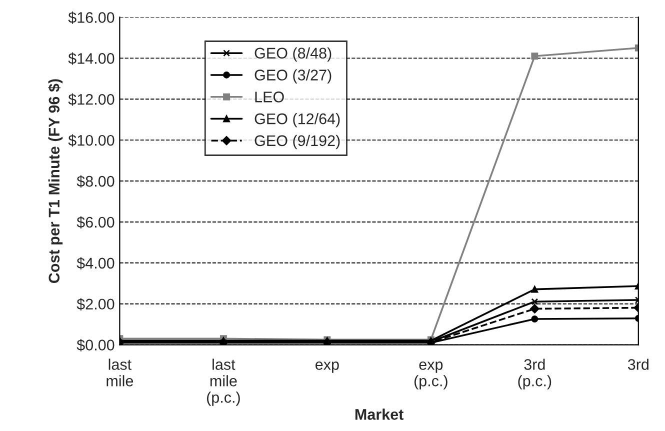 This screenshot has height=431, width=665. Describe the element at coordinates (297, 142) in the screenshot. I see `legend-label: GEO (9/192)` at that location.